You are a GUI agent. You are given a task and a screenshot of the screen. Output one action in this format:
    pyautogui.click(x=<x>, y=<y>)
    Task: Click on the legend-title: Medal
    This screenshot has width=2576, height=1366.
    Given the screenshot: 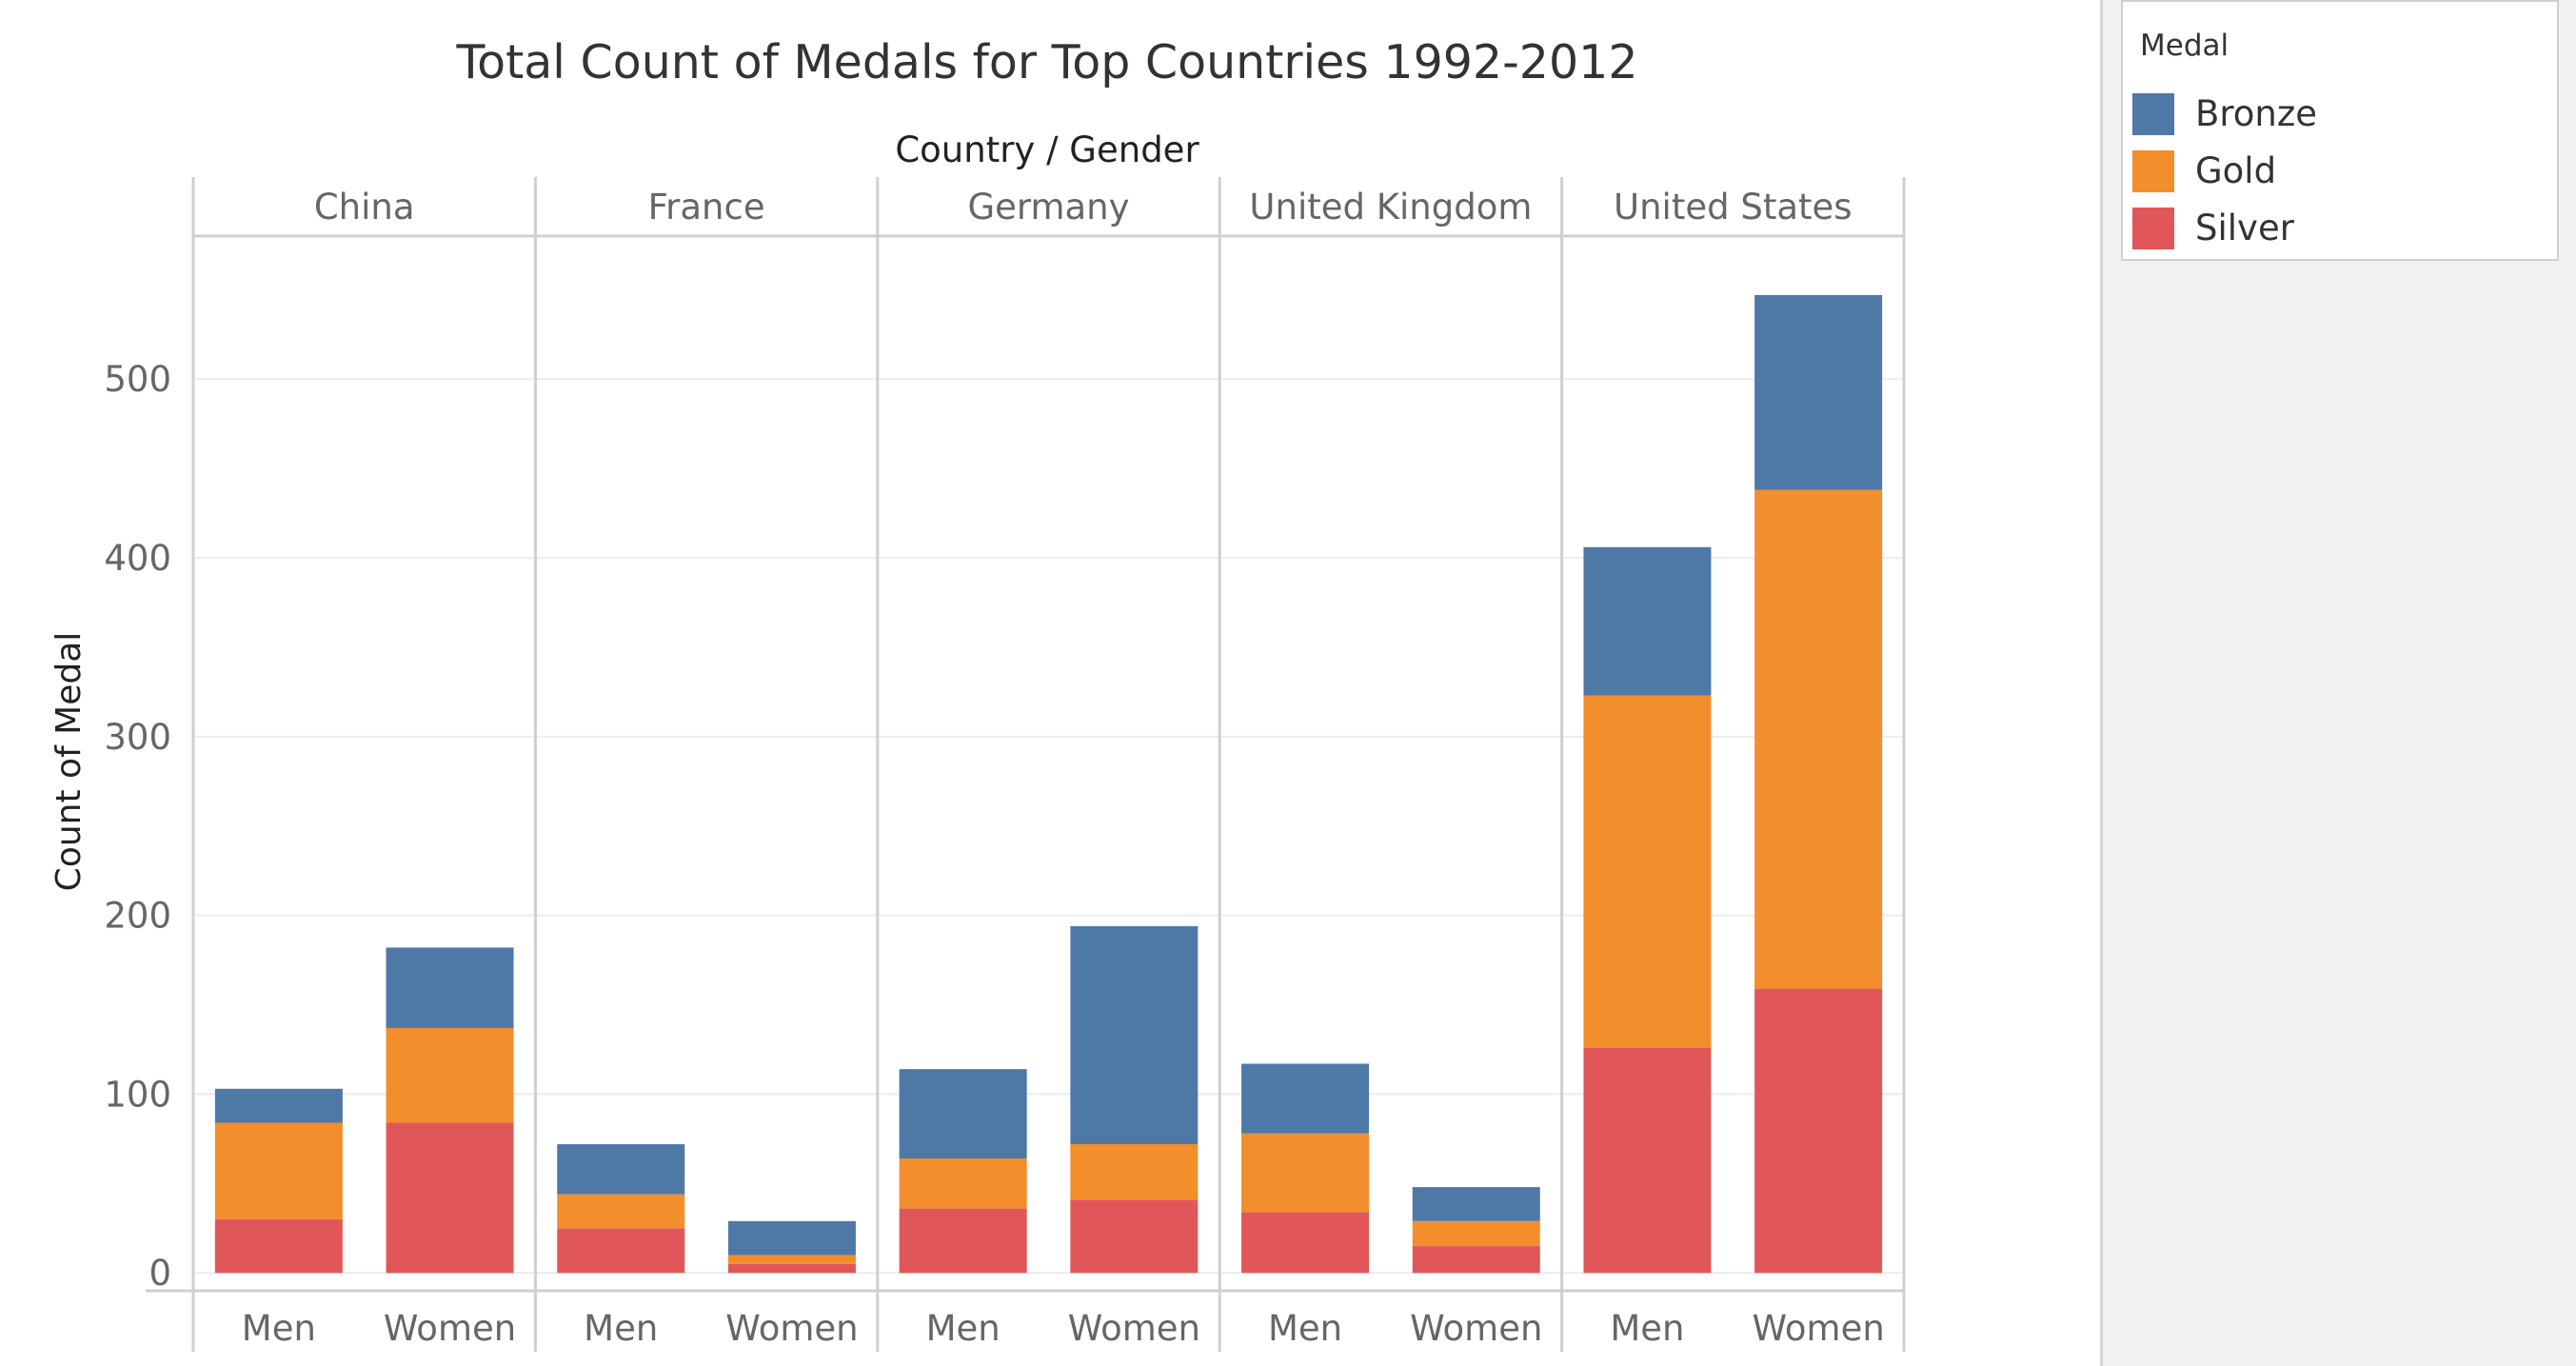 What is the action you would take?
    pyautogui.click(x=2185, y=46)
    